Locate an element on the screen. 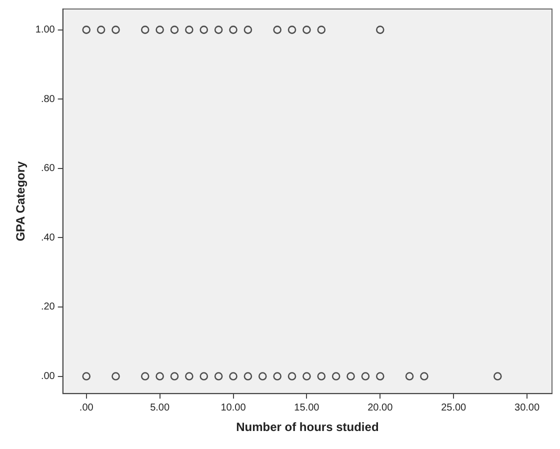 Image resolution: width=560 pixels, height=449 pixels. x-tick-label: .00 is located at coordinates (86, 408).